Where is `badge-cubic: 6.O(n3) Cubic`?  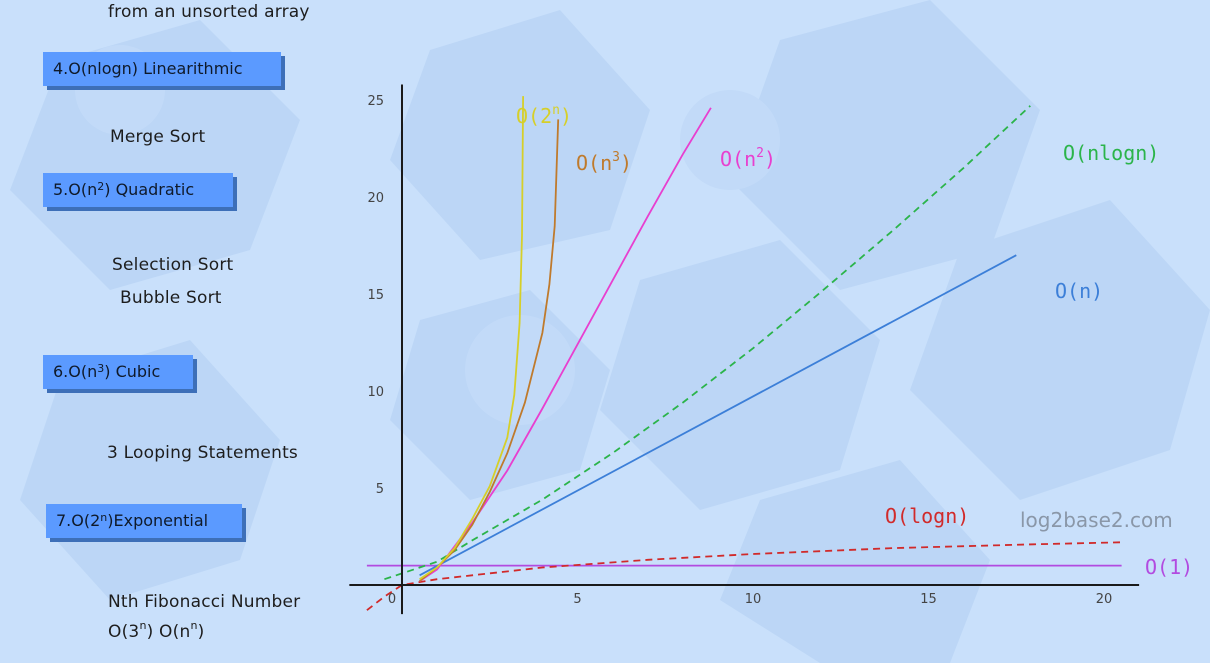 badge-cubic: 6.O(n3) Cubic is located at coordinates (118, 372).